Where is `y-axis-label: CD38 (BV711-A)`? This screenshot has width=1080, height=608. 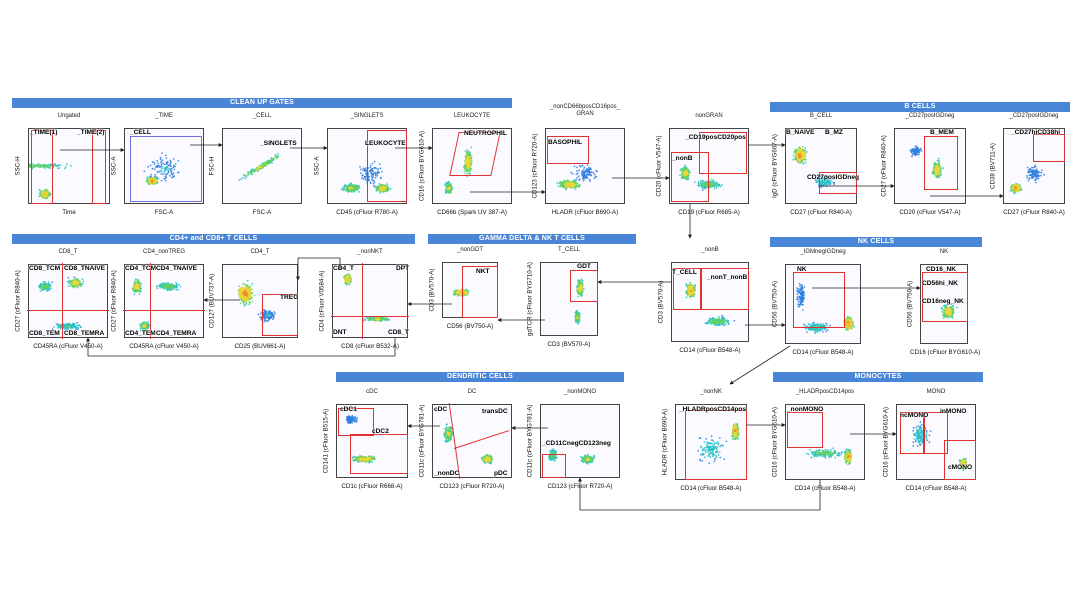 y-axis-label: CD38 (BV711-A) is located at coordinates (993, 166).